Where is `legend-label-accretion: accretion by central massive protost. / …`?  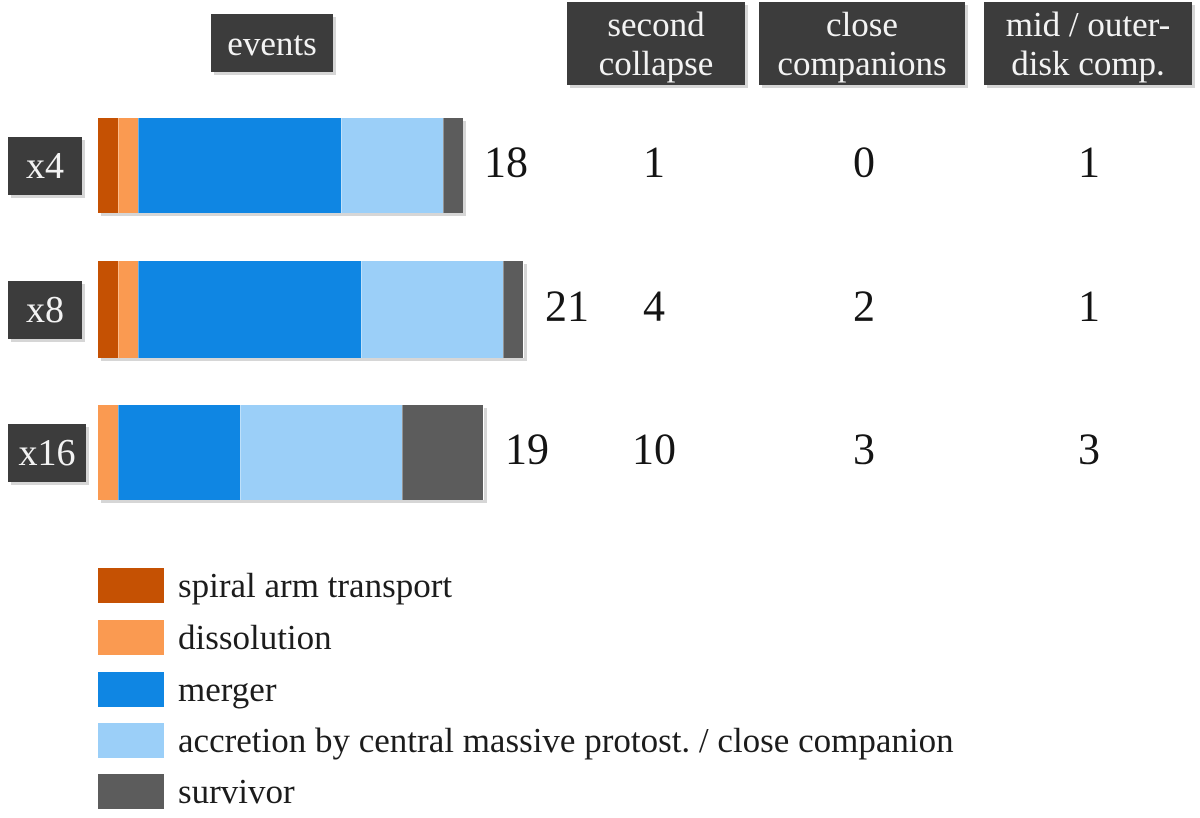
legend-label-accretion: accretion by central massive protost. / … is located at coordinates (566, 740).